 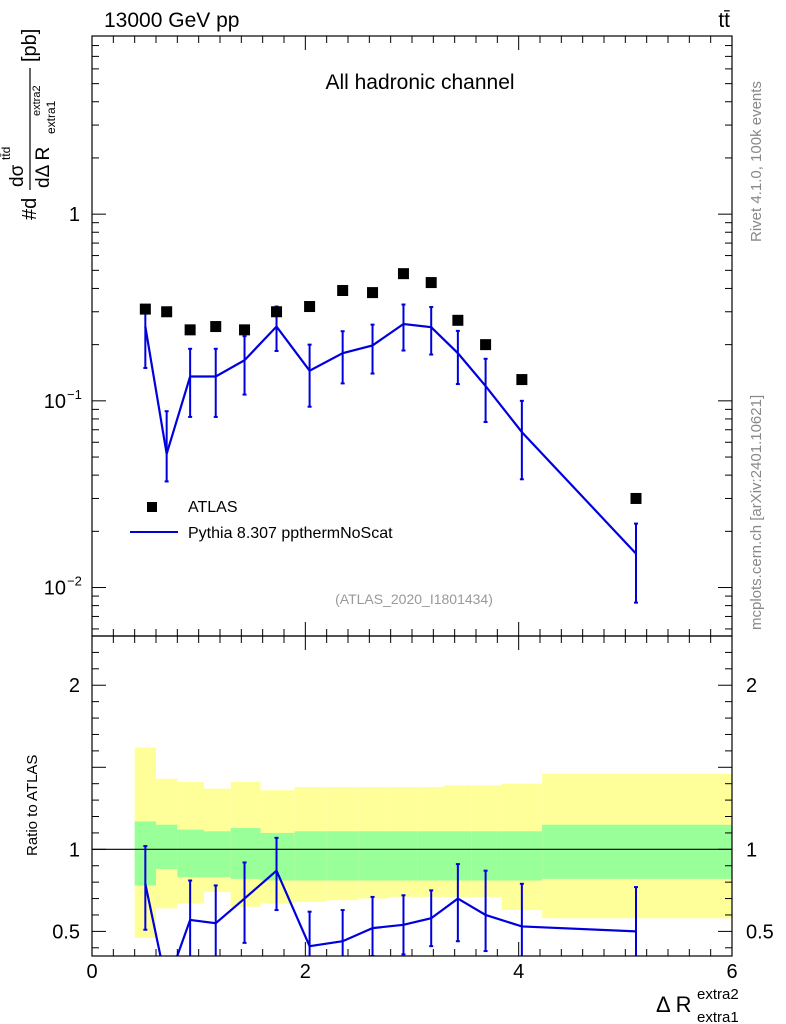 What do you see at coordinates (724, 20) in the screenshot?
I see `process-label: tt̄` at bounding box center [724, 20].